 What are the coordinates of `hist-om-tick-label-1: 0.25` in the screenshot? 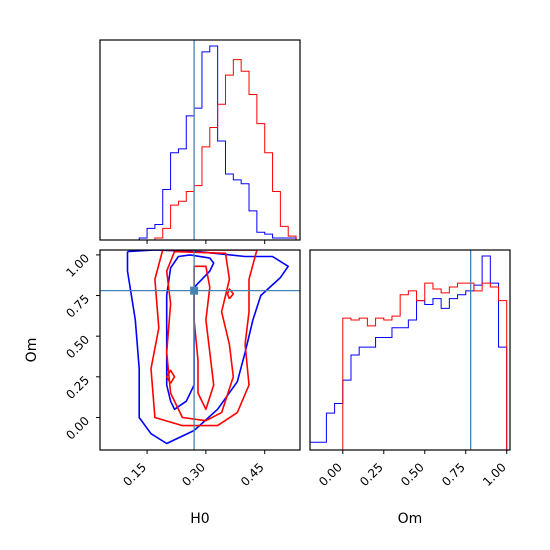 It's located at (371, 474).